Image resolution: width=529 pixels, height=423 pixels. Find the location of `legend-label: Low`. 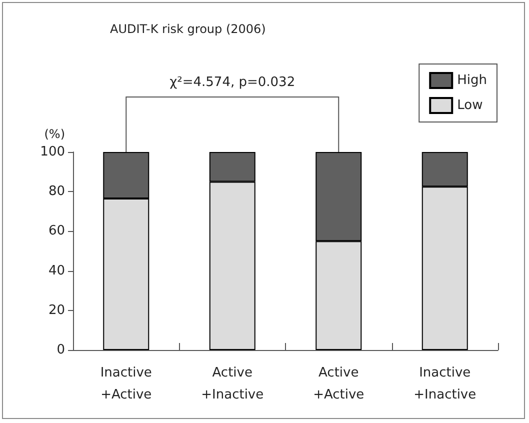

legend-label: Low is located at coordinates (470, 105).